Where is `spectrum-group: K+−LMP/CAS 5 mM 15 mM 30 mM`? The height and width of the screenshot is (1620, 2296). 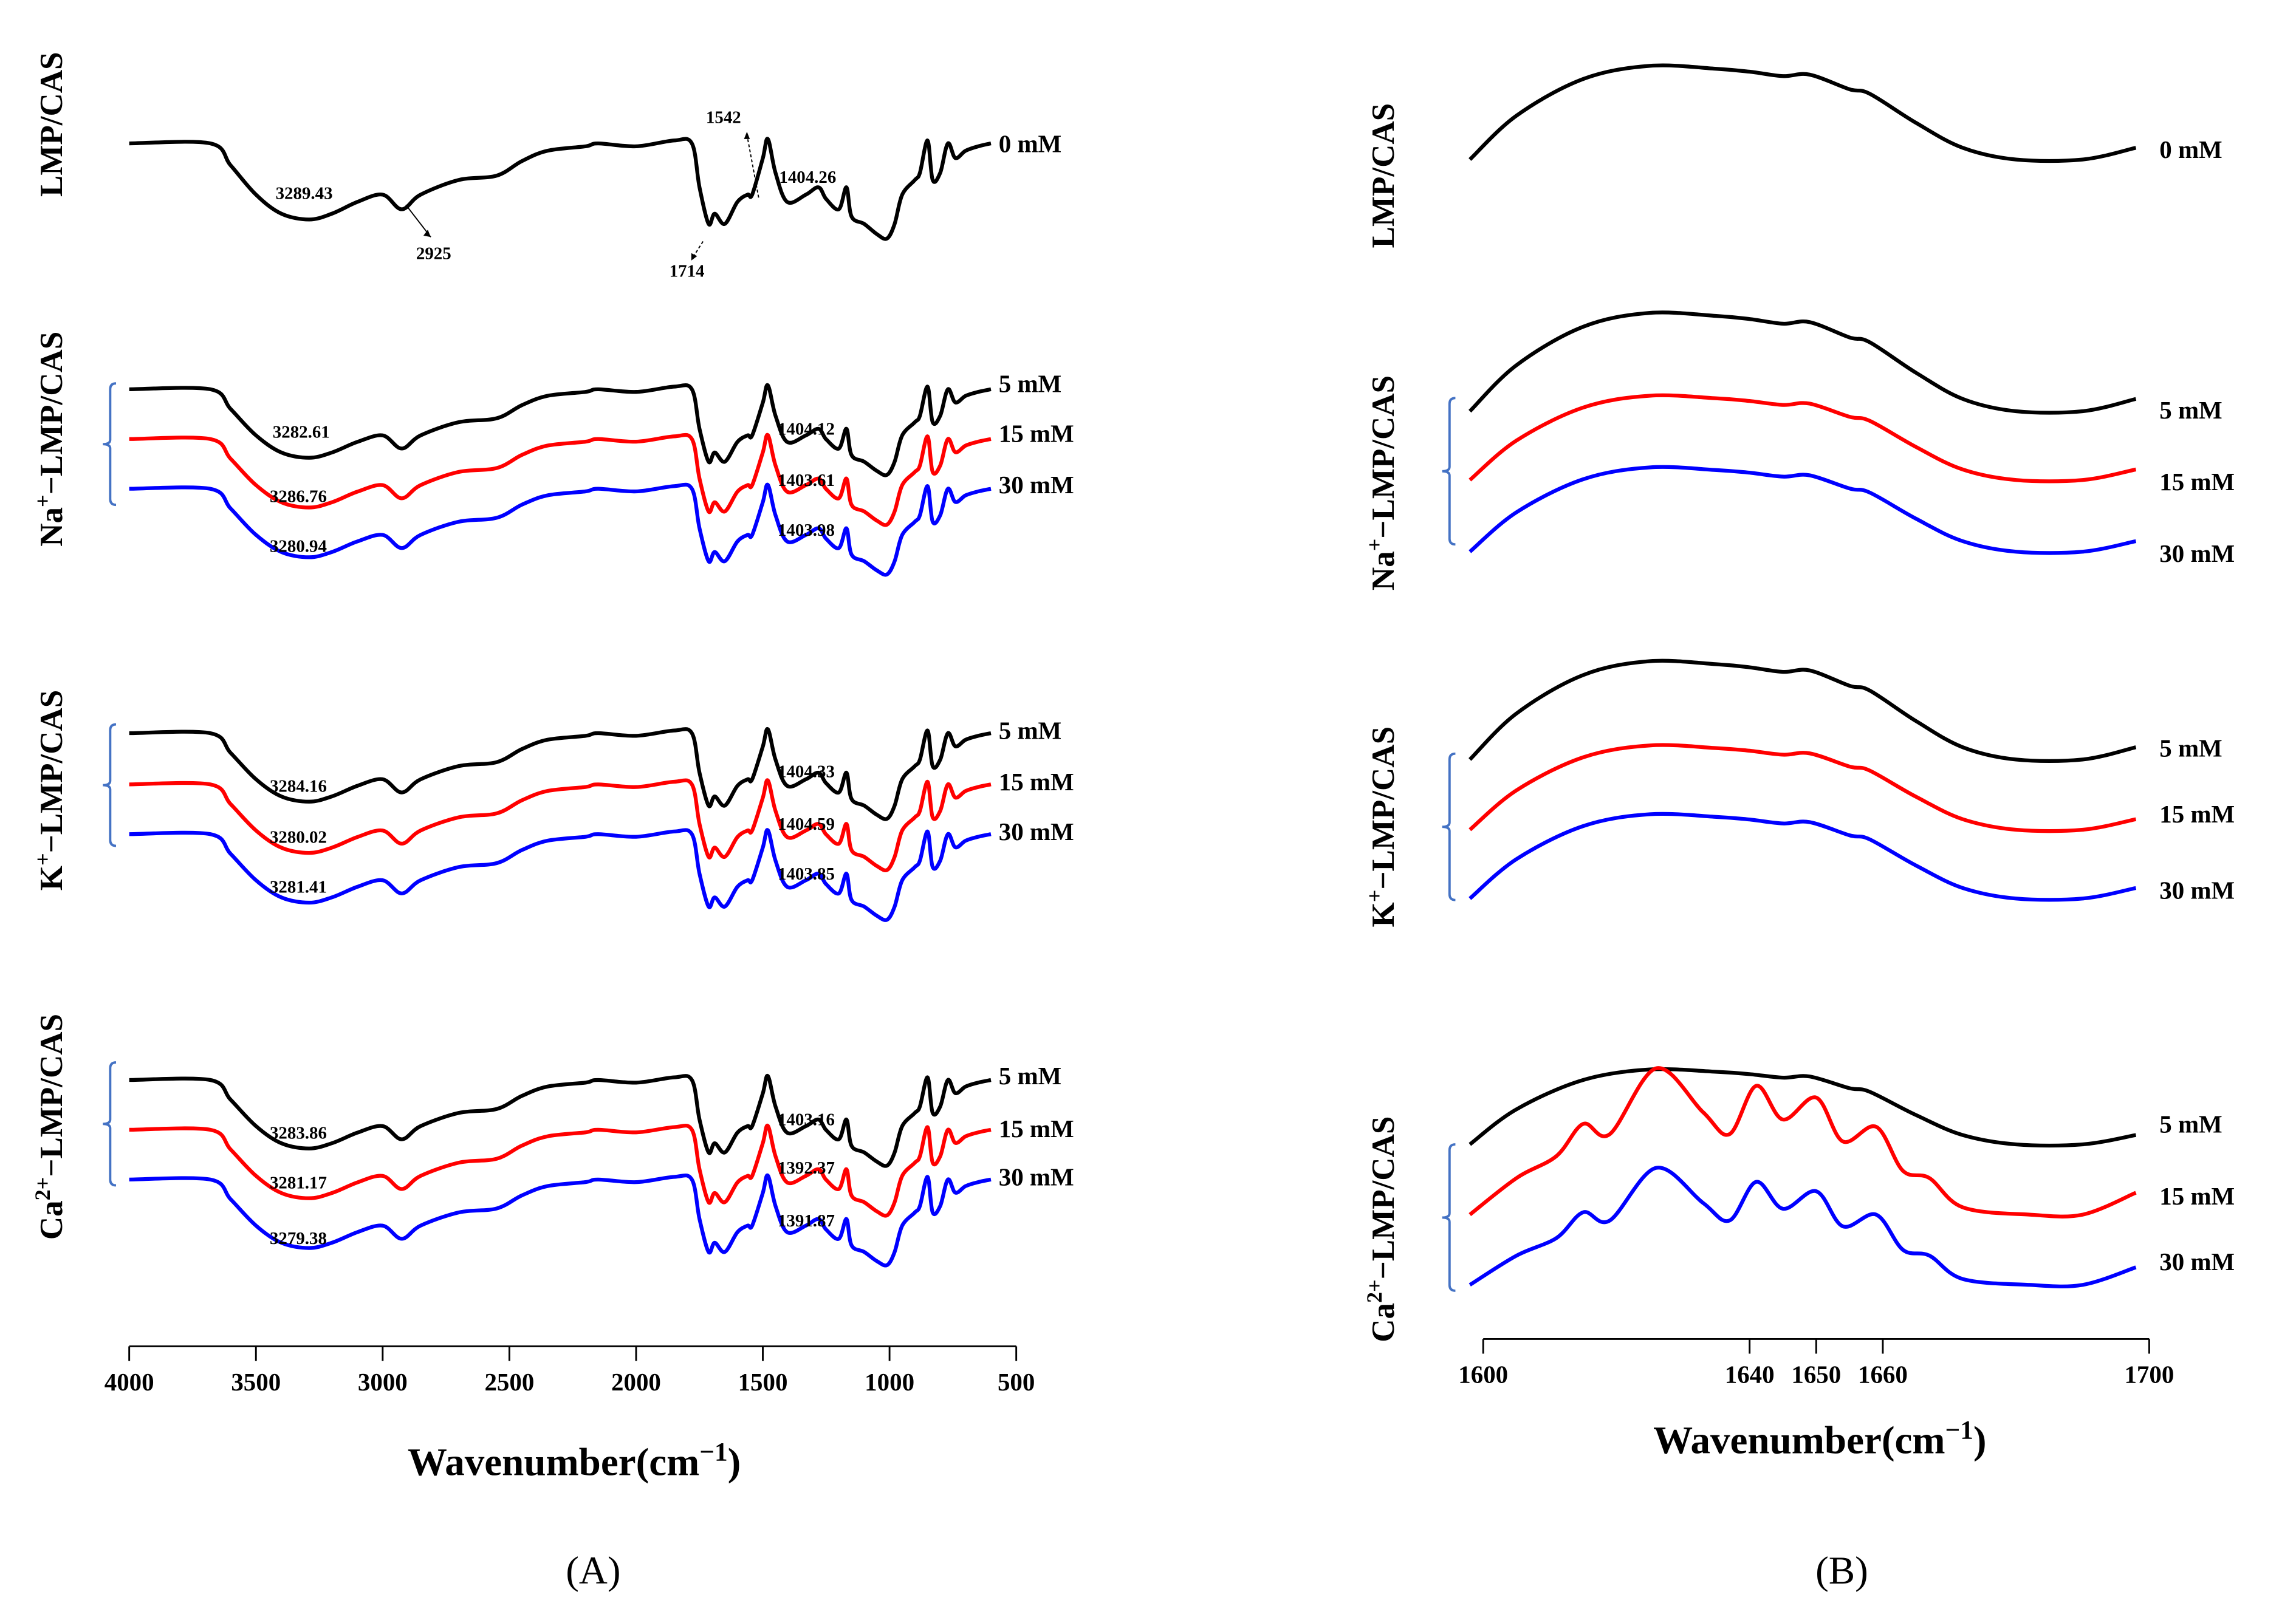
spectrum-group: K+−LMP/CAS 5 mM 15 mM 30 mM is located at coordinates (1798, 793).